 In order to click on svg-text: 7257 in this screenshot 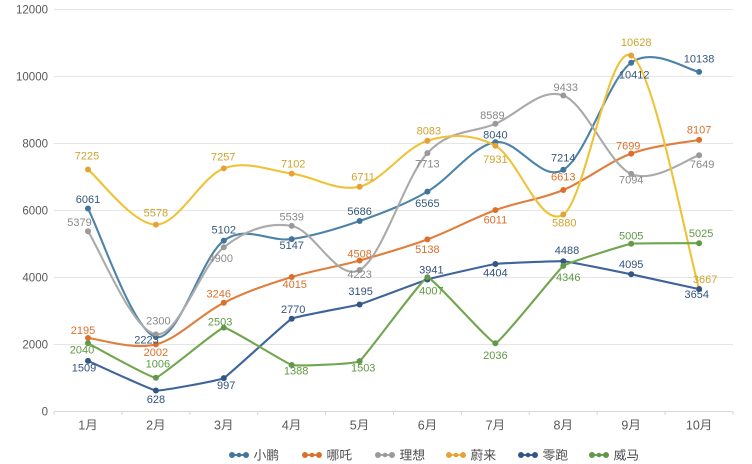, I will do `click(223, 157)`.